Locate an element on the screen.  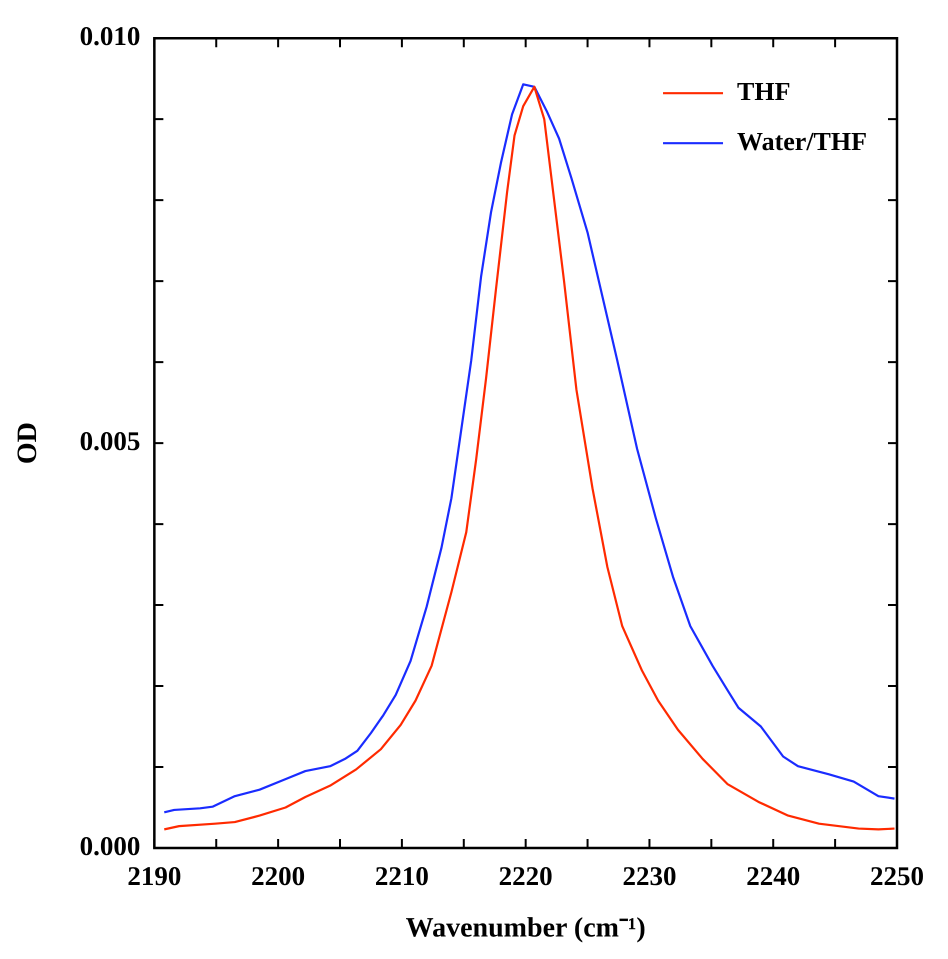
legend-label: THF is located at coordinates (763, 91).